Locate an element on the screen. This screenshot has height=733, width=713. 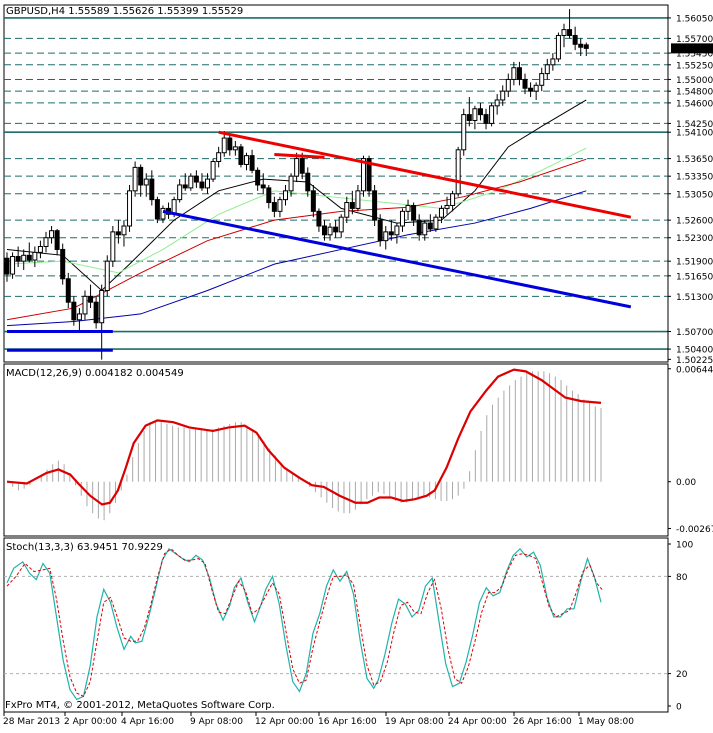
current-price-marker is located at coordinates (692, 48).